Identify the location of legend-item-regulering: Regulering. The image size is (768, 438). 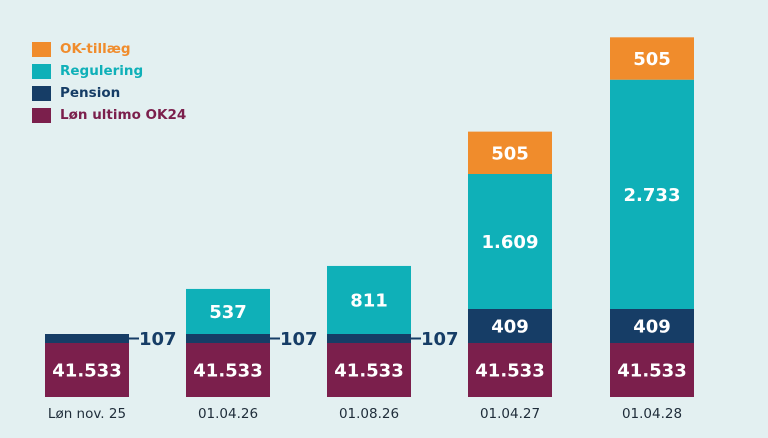
(109, 71).